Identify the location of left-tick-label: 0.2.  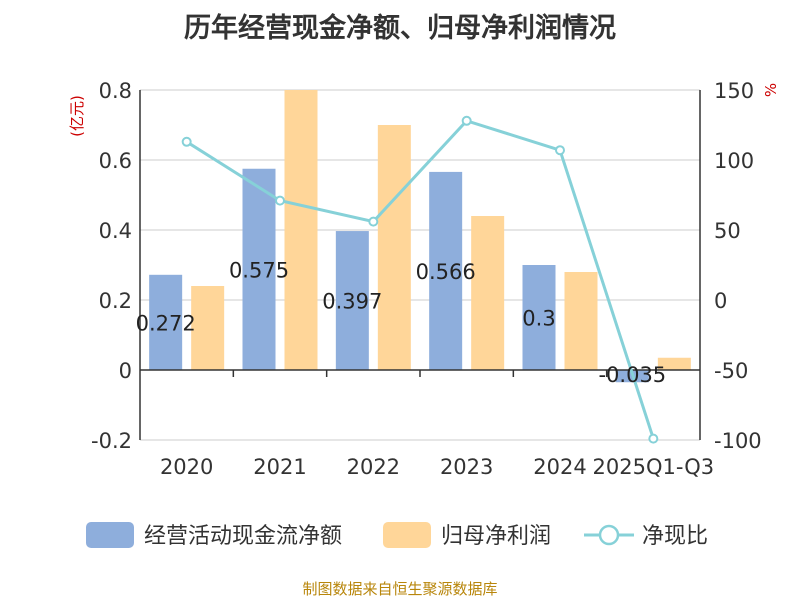
(115, 301).